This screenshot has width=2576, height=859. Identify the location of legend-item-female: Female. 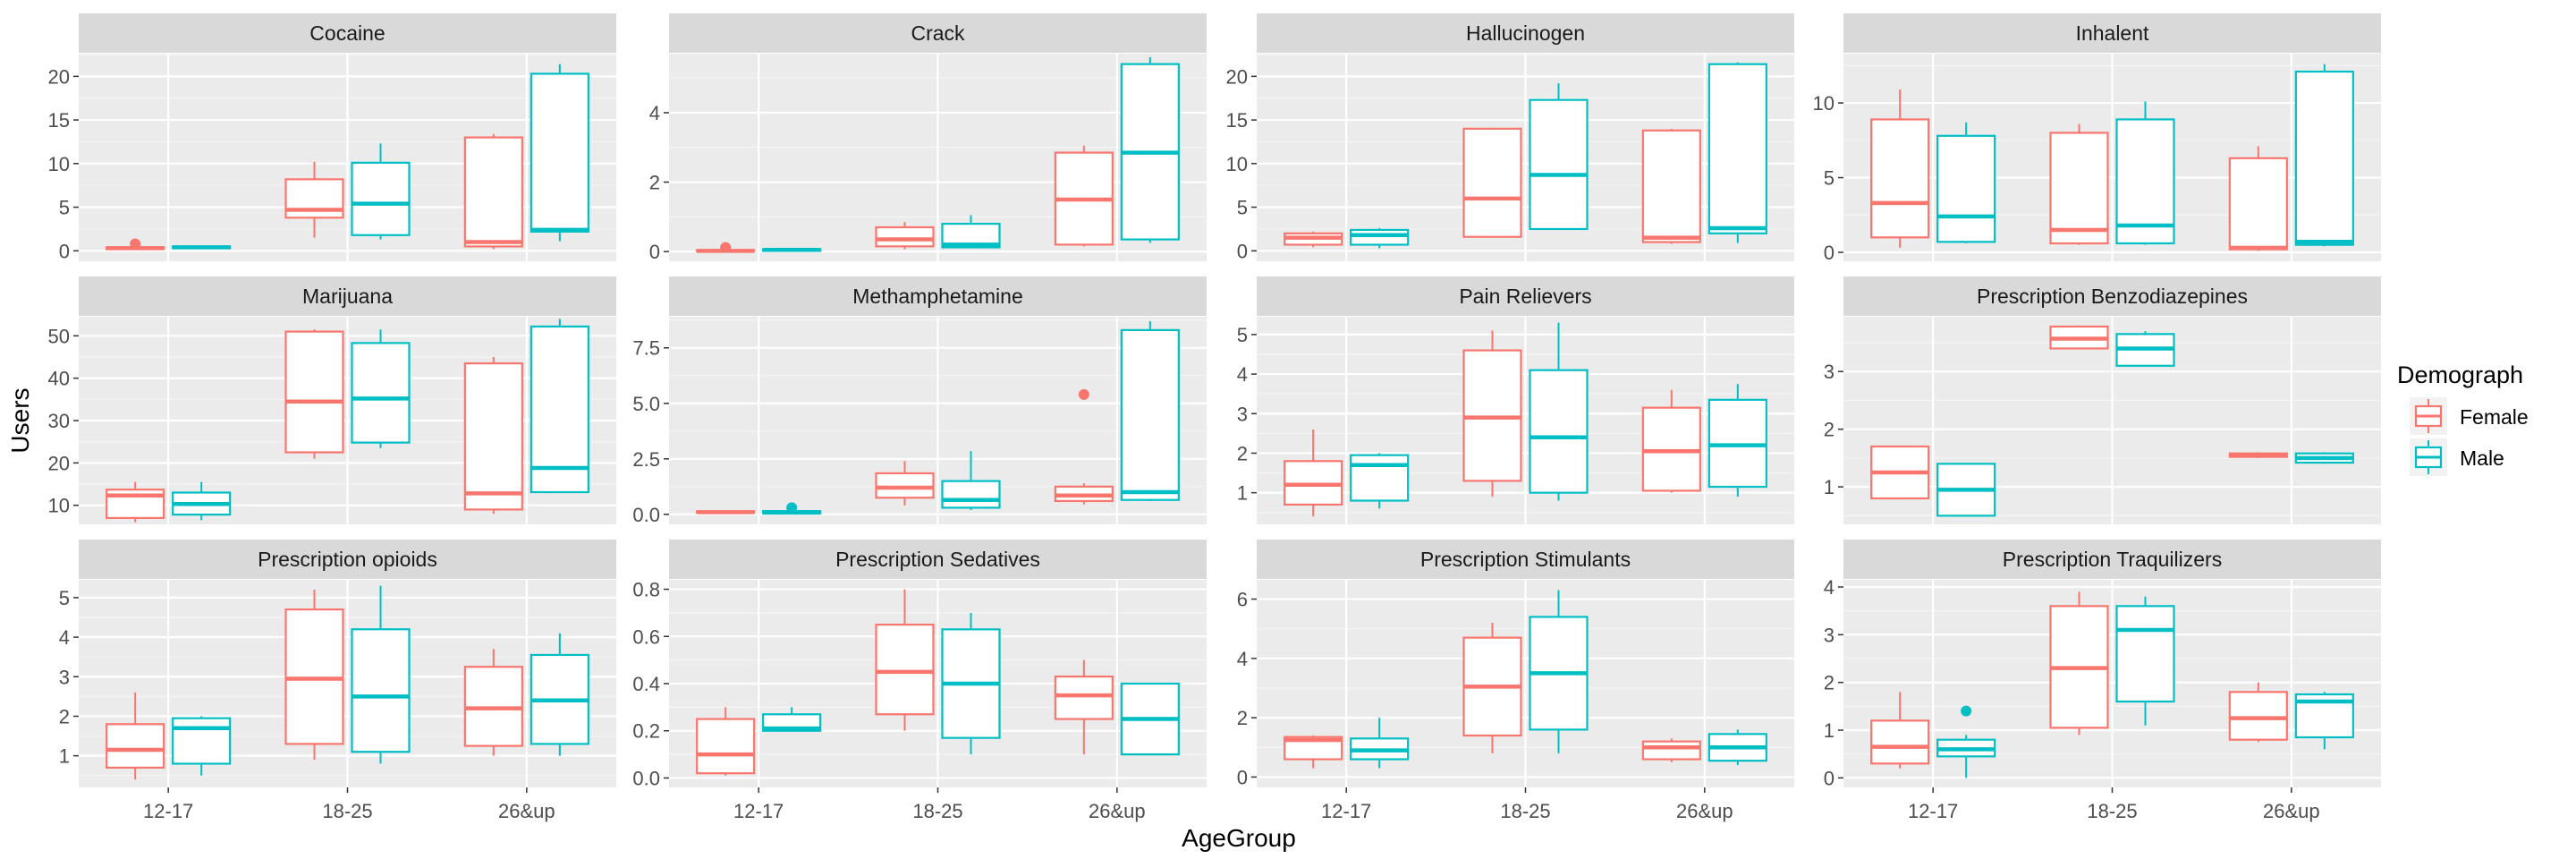
(2469, 416).